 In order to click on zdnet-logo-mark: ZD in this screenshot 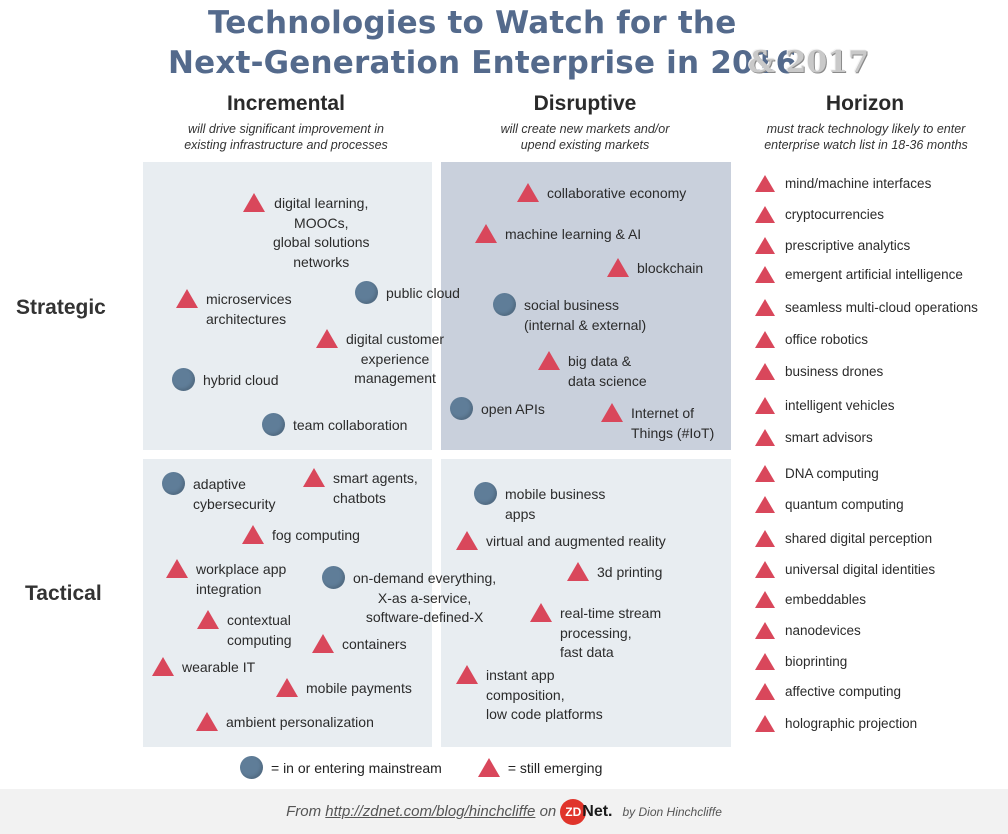, I will do `click(573, 811)`.